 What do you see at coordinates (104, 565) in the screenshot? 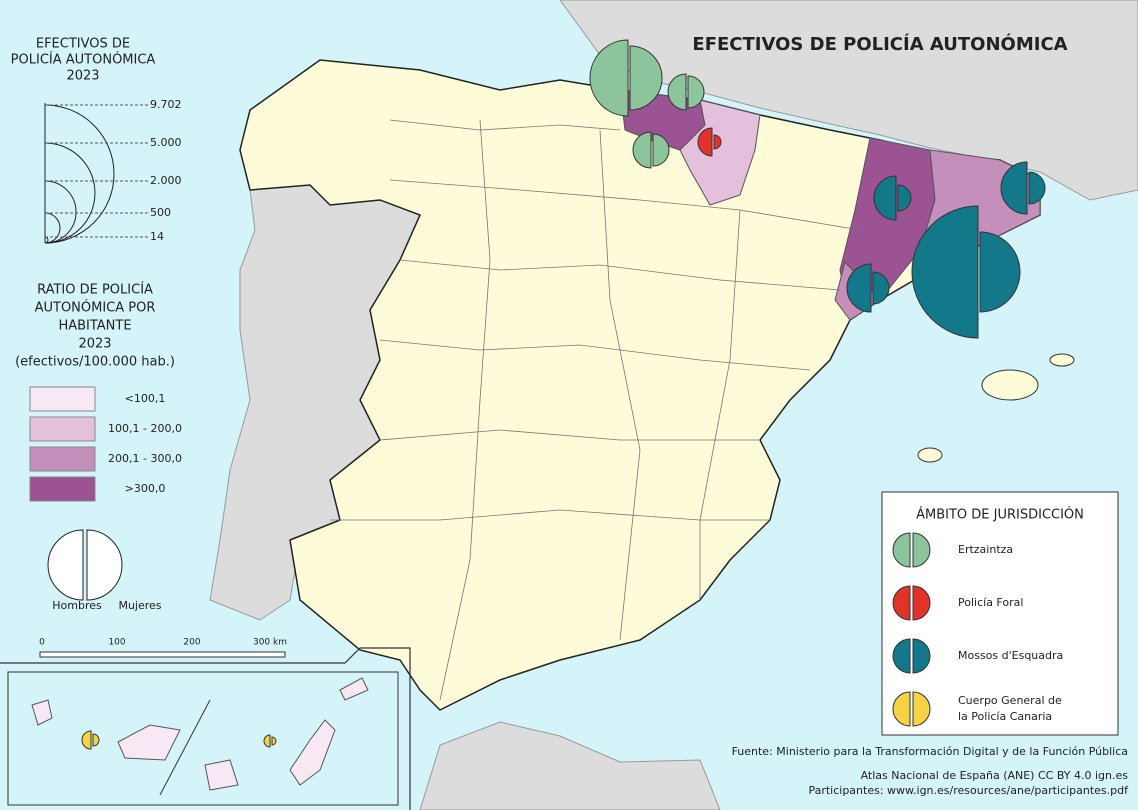
I see `sex-women` at bounding box center [104, 565].